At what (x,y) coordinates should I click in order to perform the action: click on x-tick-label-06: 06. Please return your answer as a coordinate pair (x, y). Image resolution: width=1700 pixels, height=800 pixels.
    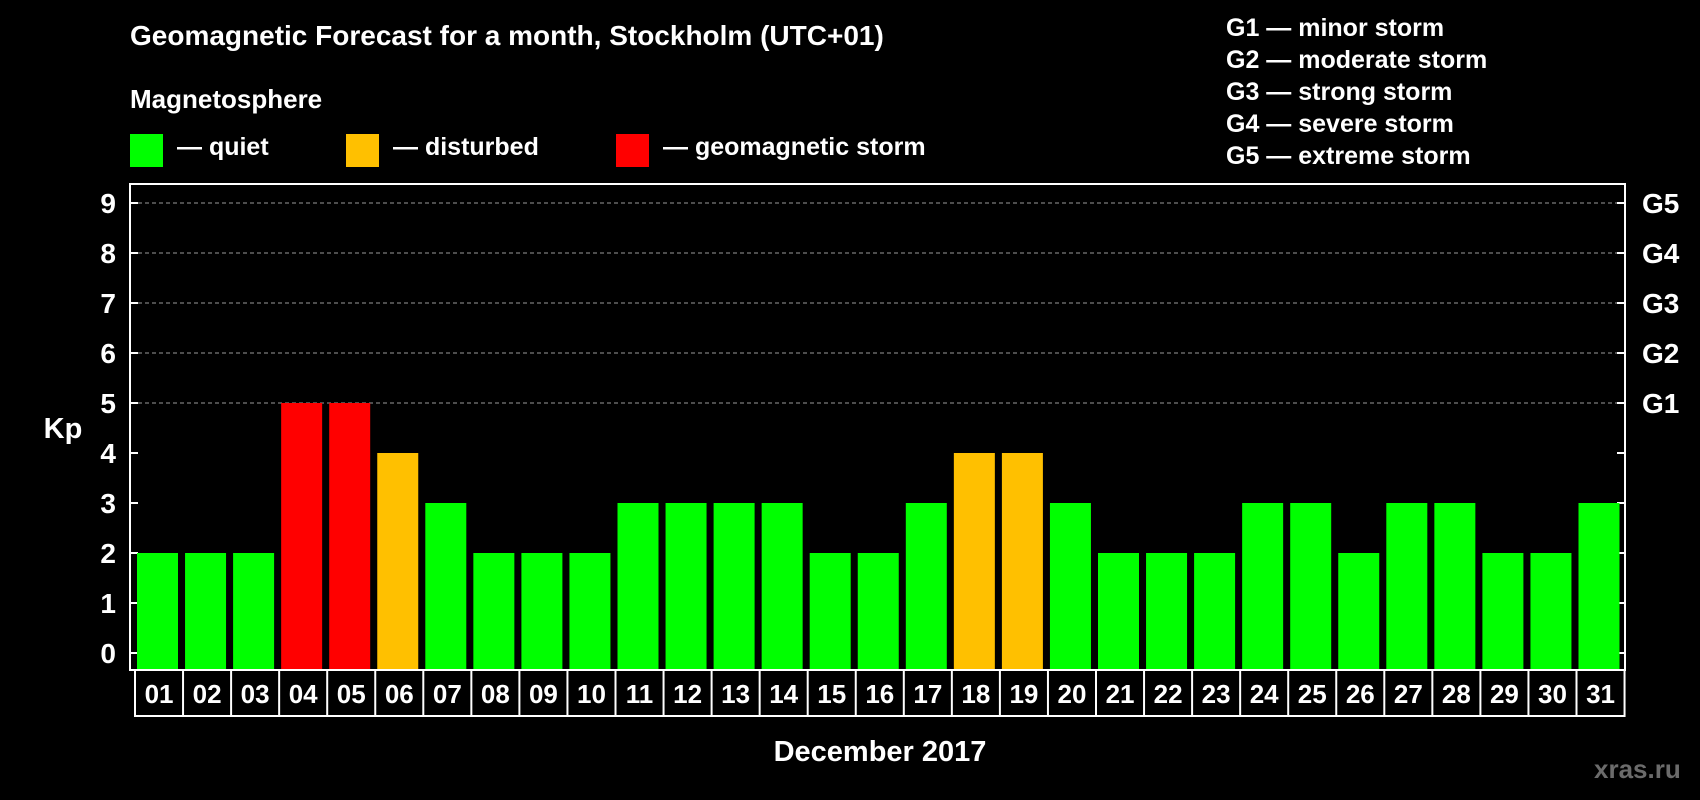
    Looking at the image, I should click on (399, 694).